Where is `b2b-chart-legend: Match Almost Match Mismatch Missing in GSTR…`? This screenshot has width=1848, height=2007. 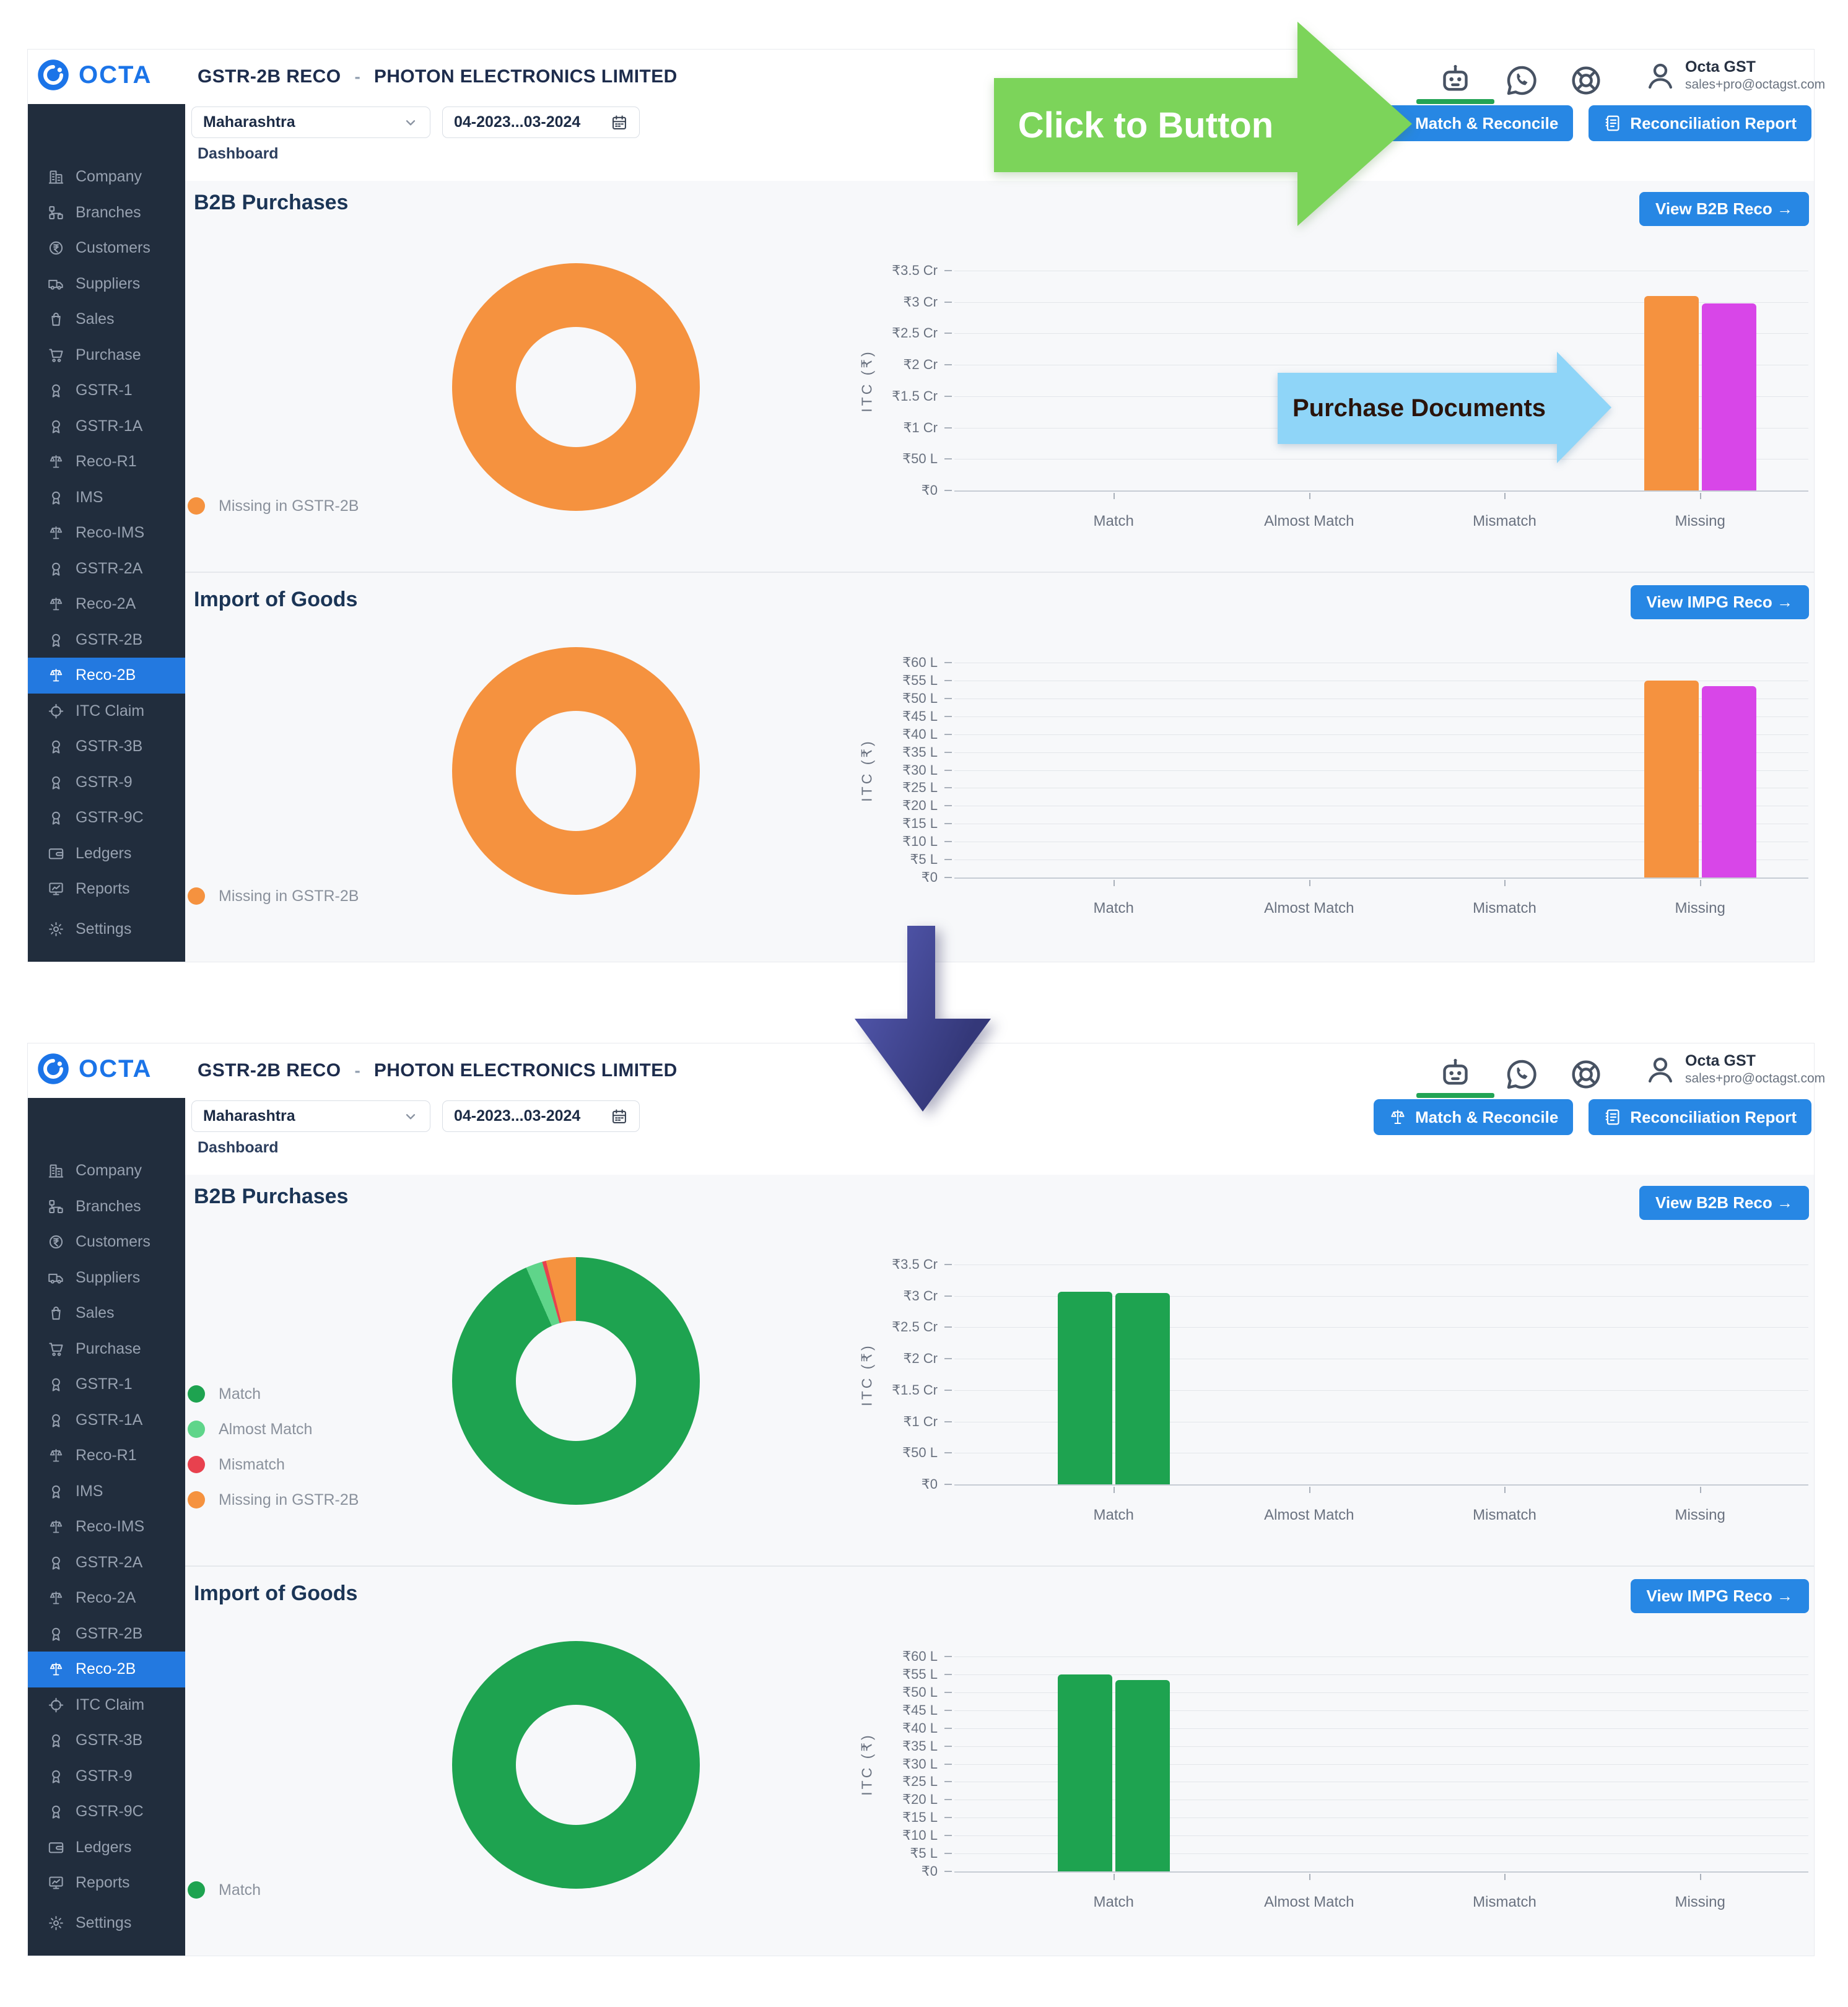 b2b-chart-legend: Match Almost Match Mismatch Missing in GSTR… is located at coordinates (273, 1447).